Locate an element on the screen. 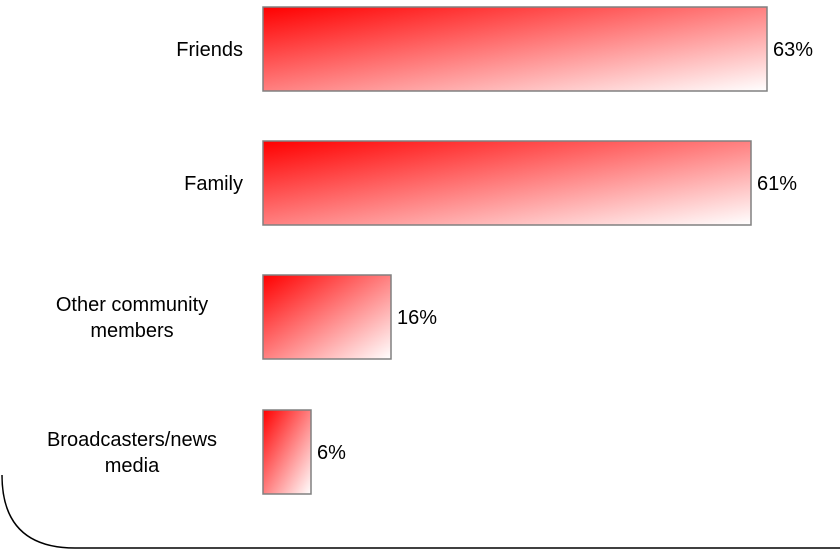  category-label-line: Friends is located at coordinates (209, 50).